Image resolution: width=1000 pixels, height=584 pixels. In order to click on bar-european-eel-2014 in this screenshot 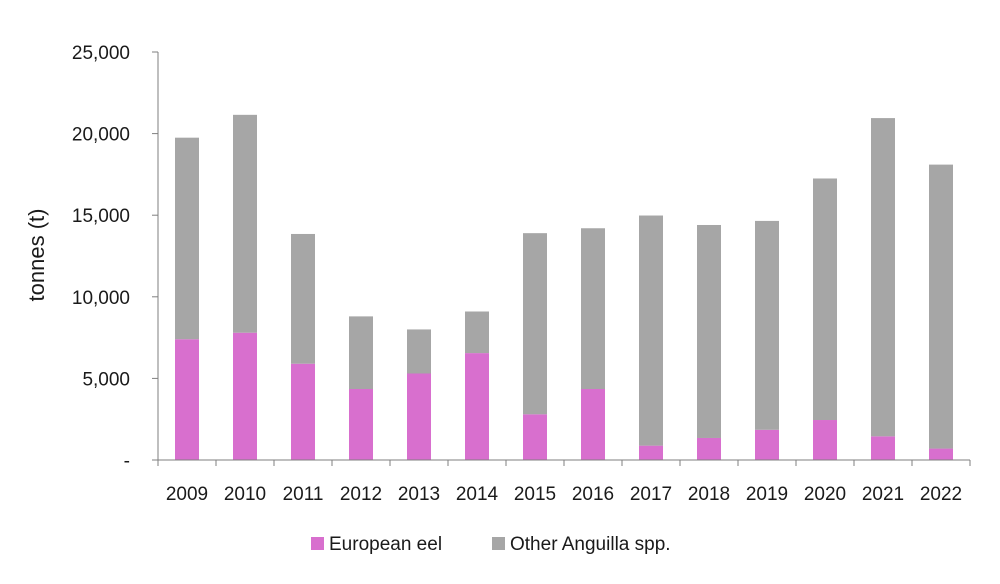, I will do `click(477, 406)`.